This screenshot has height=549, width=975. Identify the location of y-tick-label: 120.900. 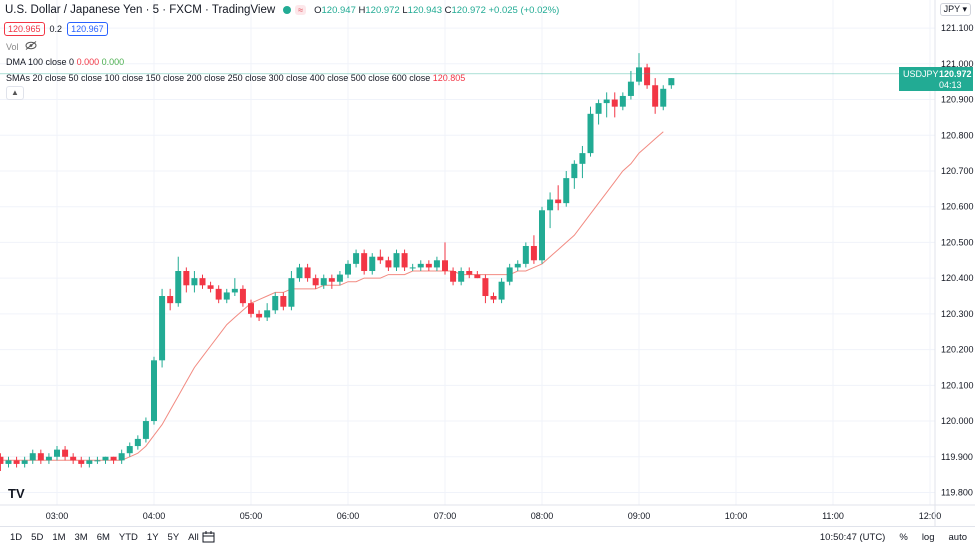
(957, 100).